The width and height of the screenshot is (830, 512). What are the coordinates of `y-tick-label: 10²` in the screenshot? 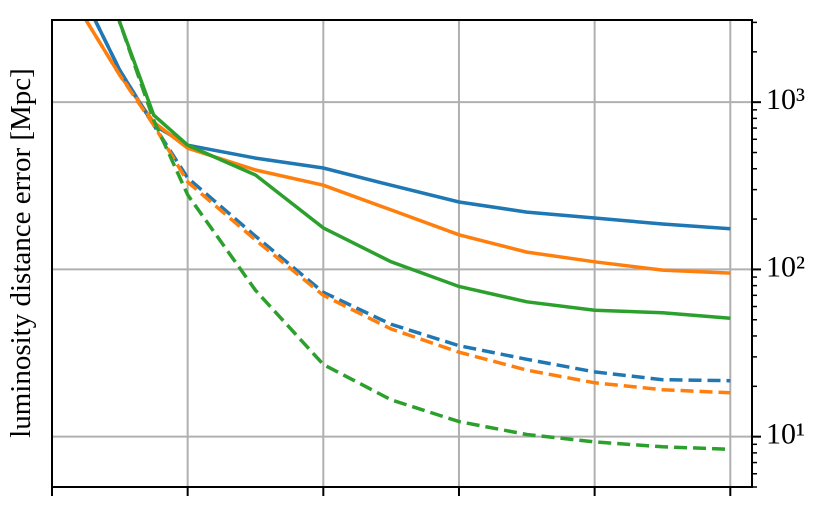 It's located at (785, 266).